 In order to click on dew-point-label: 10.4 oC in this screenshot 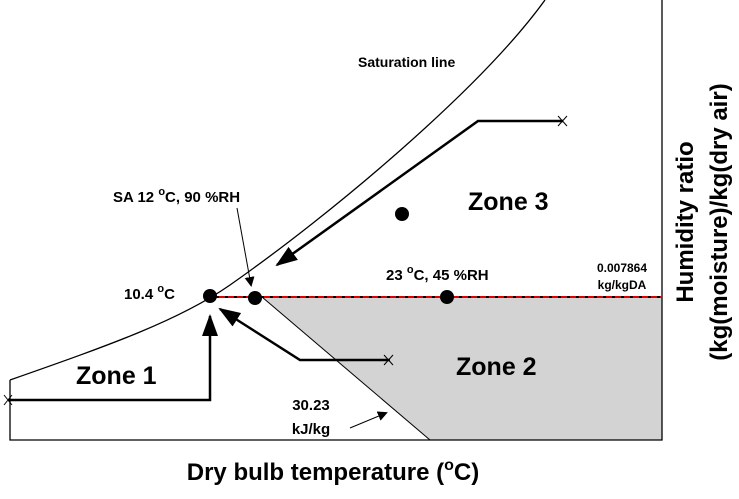, I will do `click(149, 293)`.